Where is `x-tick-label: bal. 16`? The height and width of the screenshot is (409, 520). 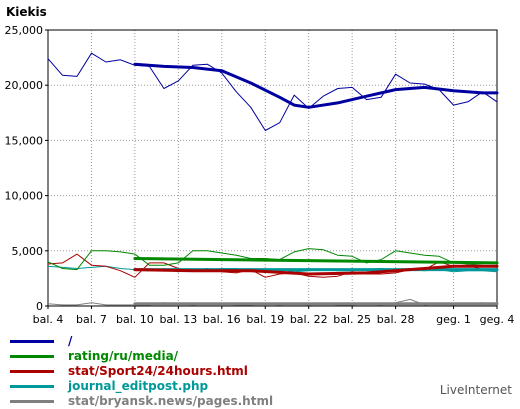 x-tick-label: bal. 16 is located at coordinates (222, 319).